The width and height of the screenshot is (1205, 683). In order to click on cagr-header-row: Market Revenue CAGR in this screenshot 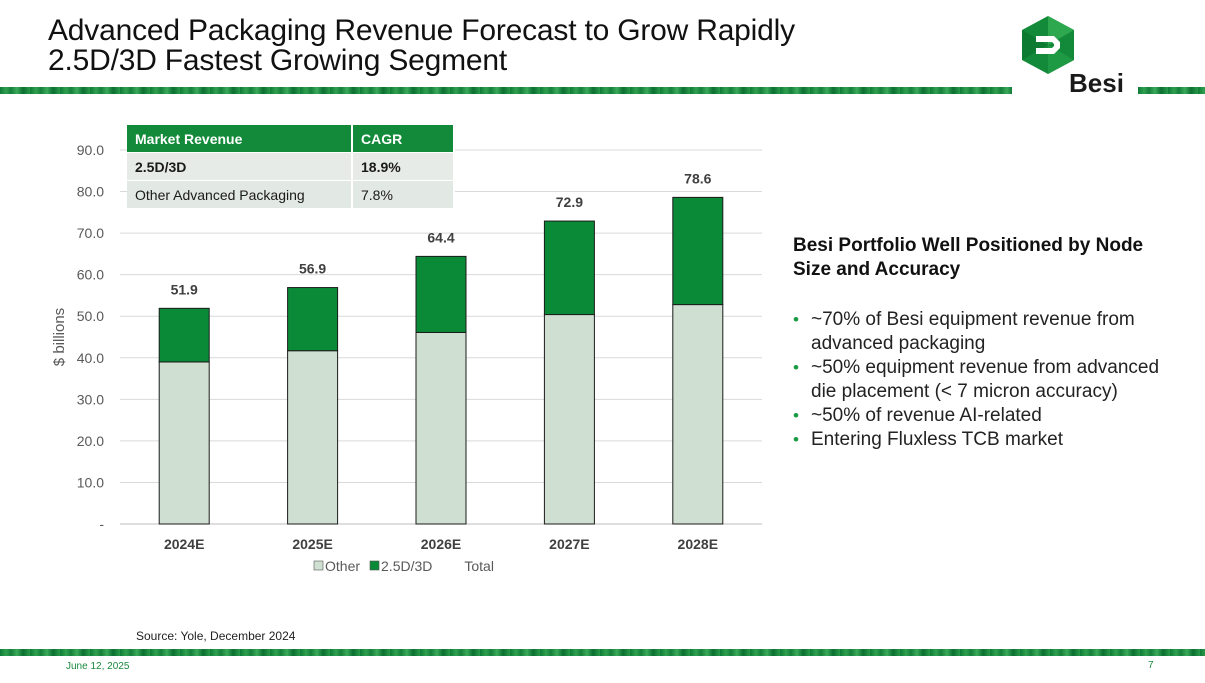, I will do `click(291, 139)`.